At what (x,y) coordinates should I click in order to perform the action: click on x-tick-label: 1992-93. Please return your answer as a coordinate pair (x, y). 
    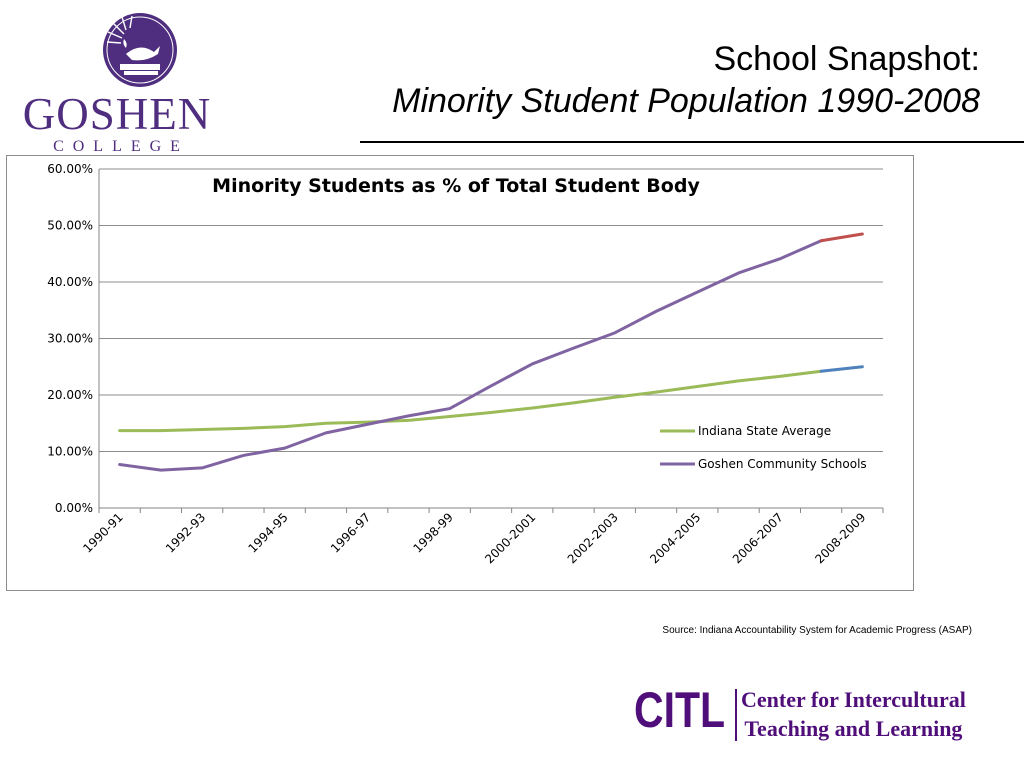
    Looking at the image, I should click on (185, 532).